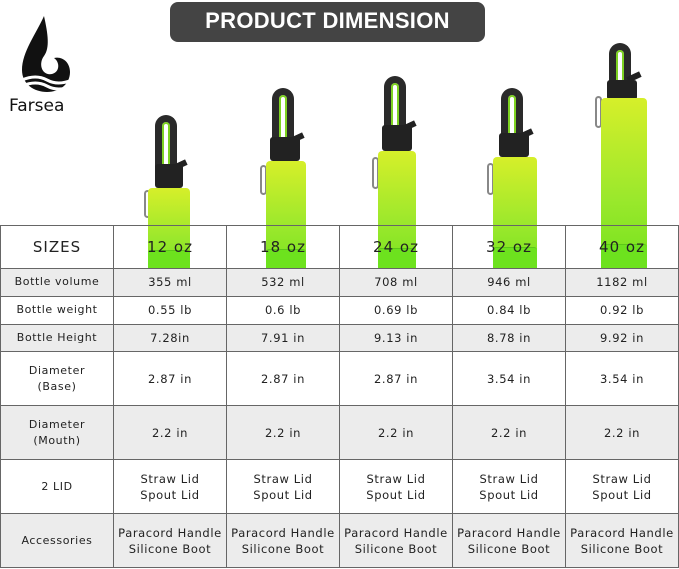 The height and width of the screenshot is (569, 679). I want to click on farsea-logo, so click(47, 69).